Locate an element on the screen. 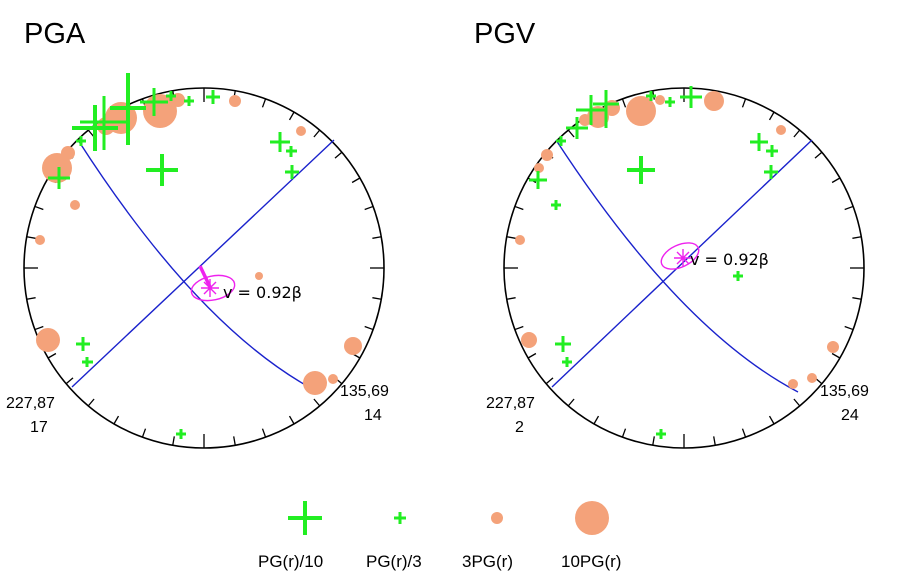 This screenshot has height=578, width=900. legend-item-dot-small: 3PG(r) is located at coordinates (487, 541).